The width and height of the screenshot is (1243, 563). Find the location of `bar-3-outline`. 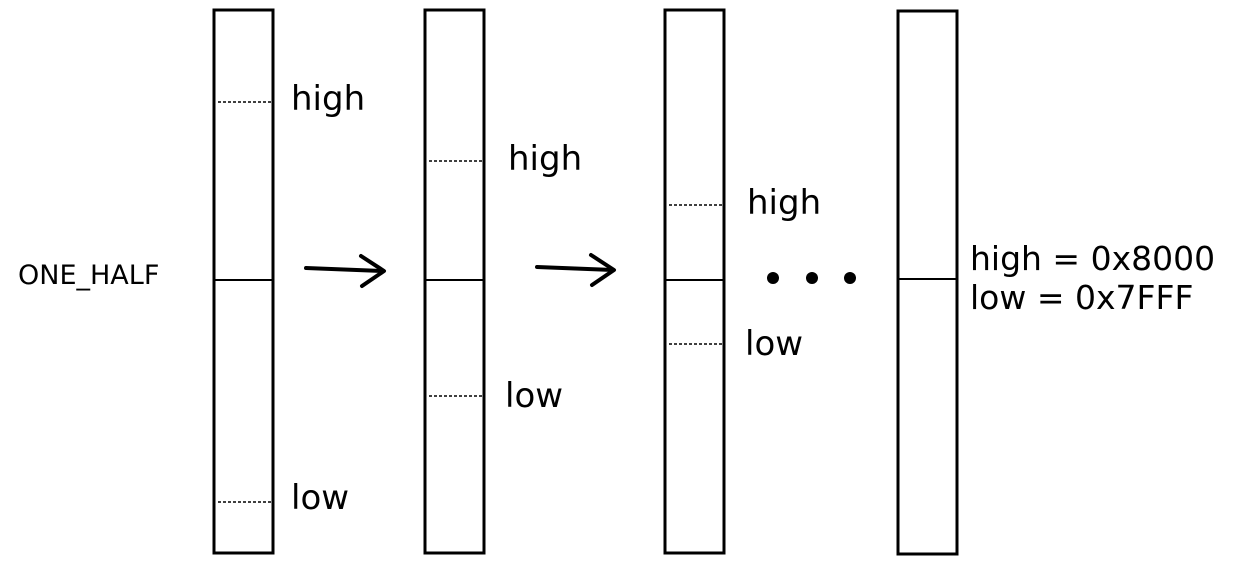

bar-3-outline is located at coordinates (694, 281).